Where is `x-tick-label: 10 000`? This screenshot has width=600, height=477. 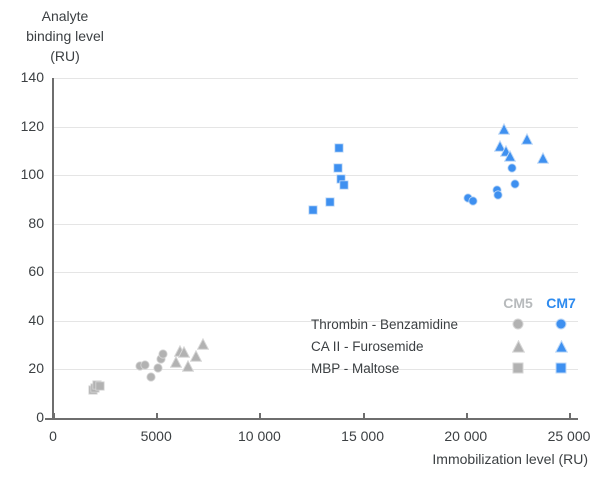
x-tick-label: 10 000 is located at coordinates (259, 436).